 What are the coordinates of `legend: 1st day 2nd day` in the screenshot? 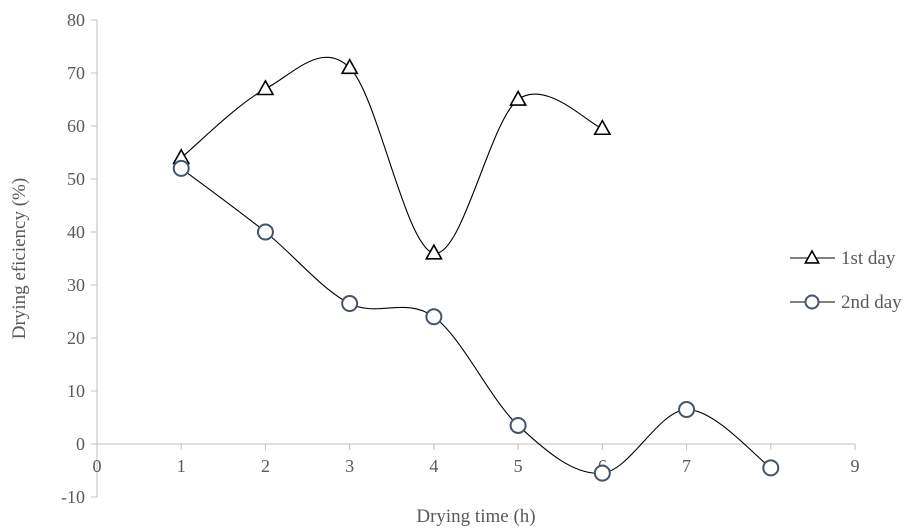 It's located at (846, 280).